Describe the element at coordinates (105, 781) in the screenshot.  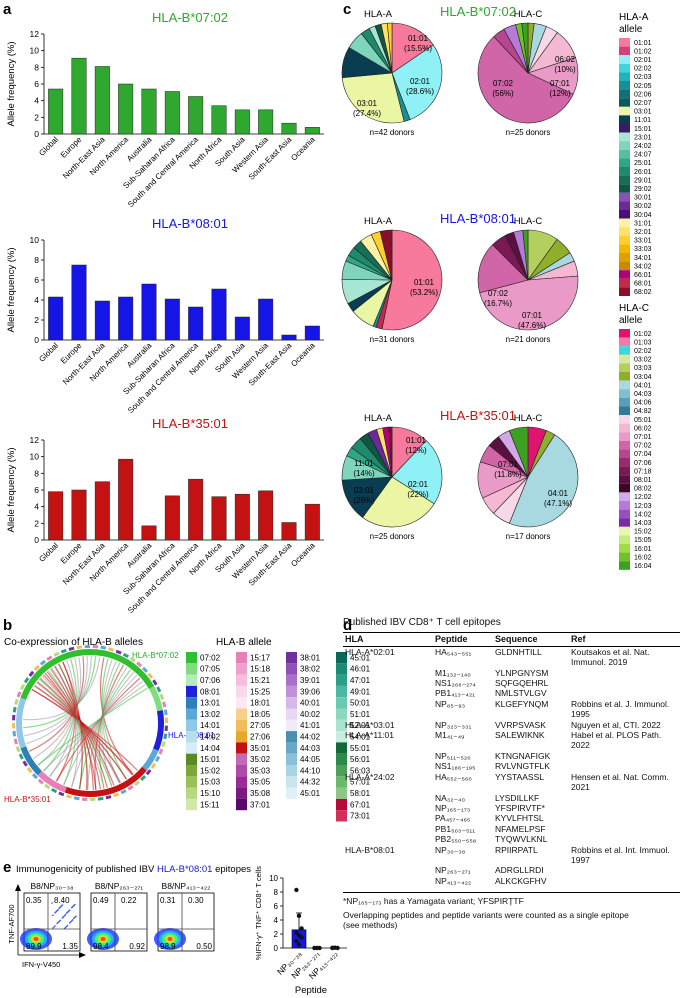
I see `chord-segment` at that location.